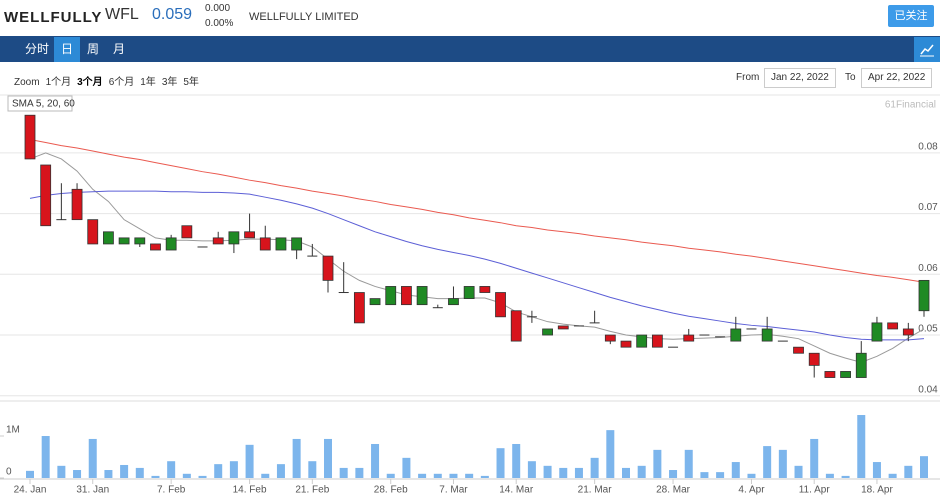  I want to click on x-tick-label: 11. Apr, so click(815, 490).